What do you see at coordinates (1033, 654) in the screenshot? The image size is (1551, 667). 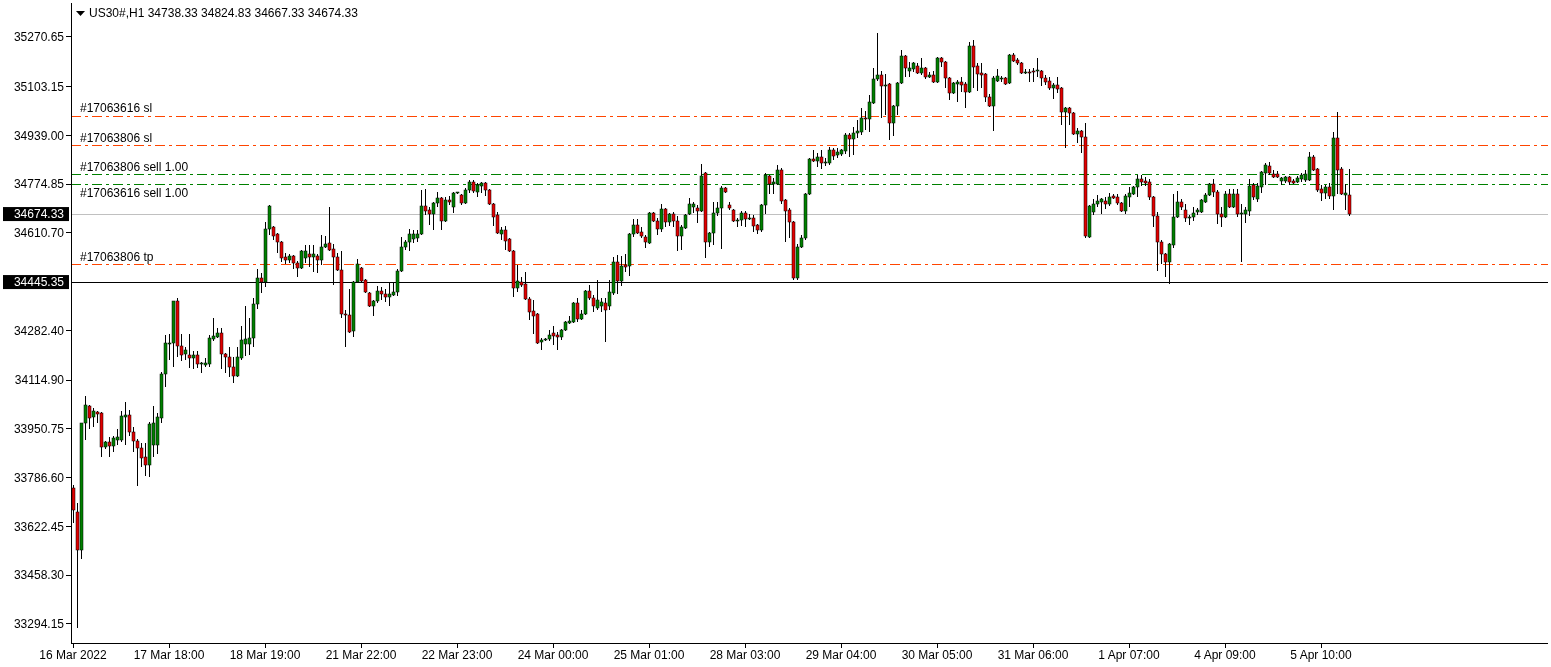 I see `x-tick-label: 31 Mar 06:00` at bounding box center [1033, 654].